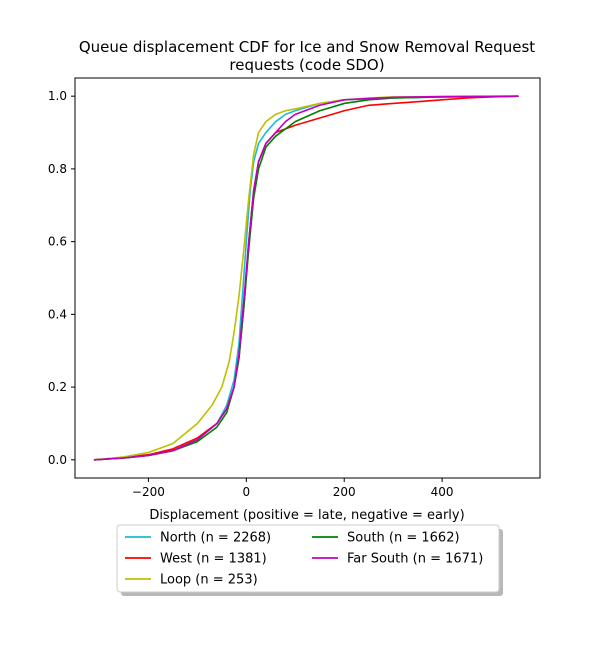  I want to click on y-tick-label: 0.6, so click(57, 242).